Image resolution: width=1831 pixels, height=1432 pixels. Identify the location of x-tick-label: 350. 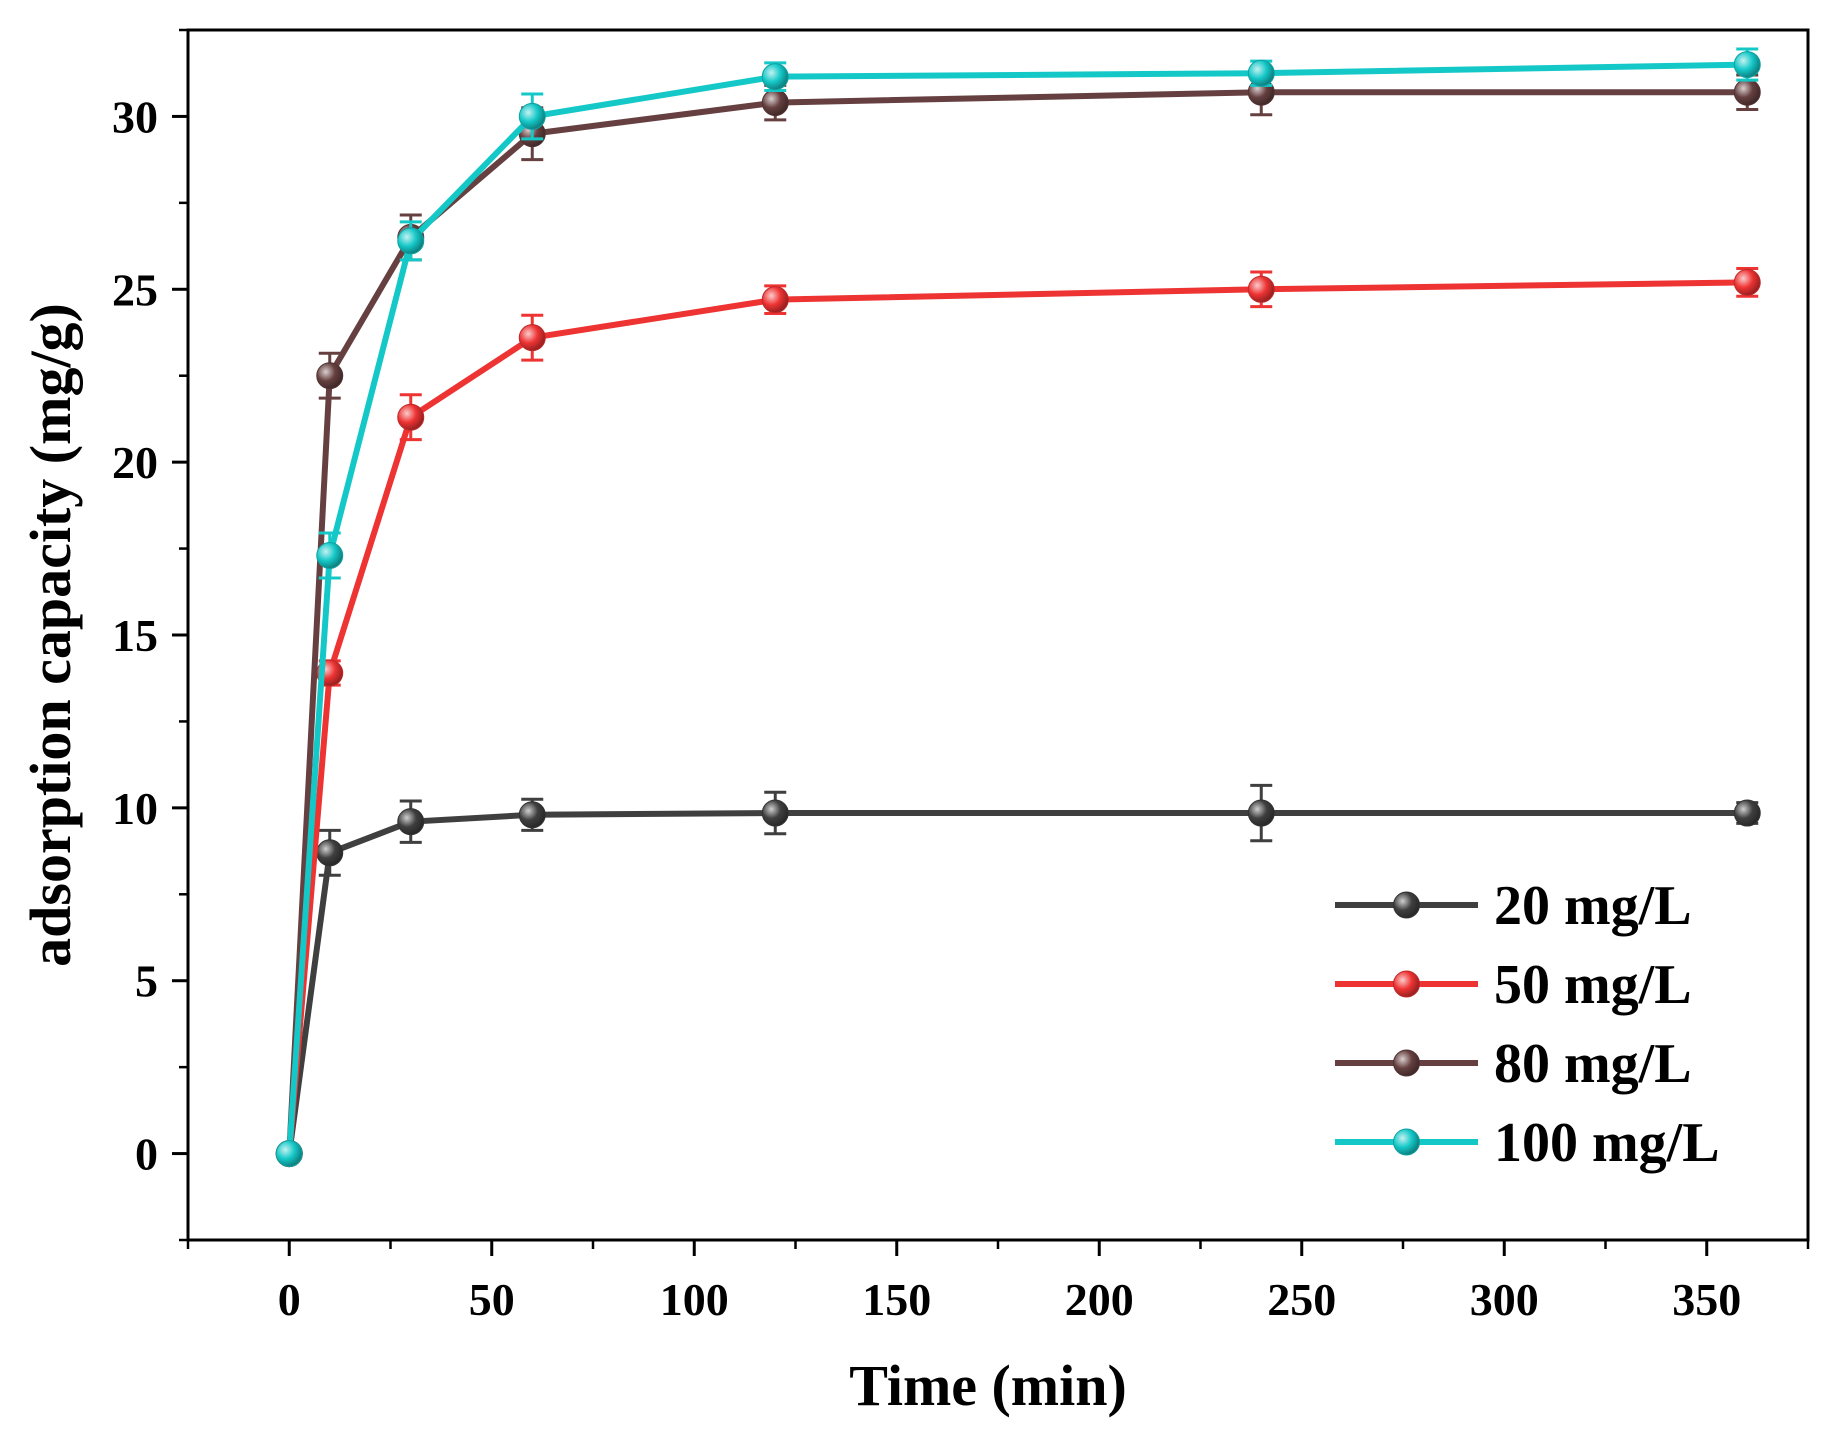
(1706, 1299).